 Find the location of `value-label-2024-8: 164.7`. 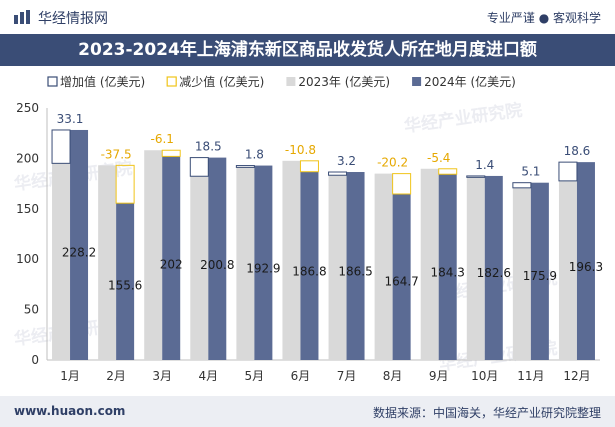

value-label-2024-8: 164.7 is located at coordinates (401, 281).